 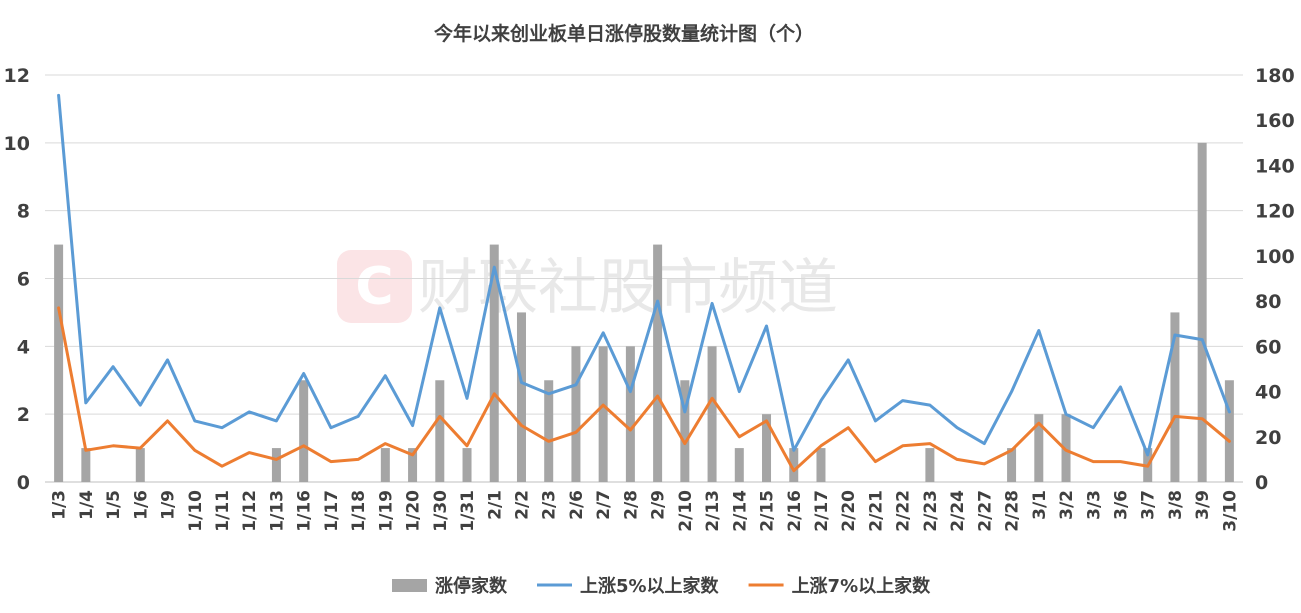 I want to click on x-tick-label: 2/6, so click(x=577, y=505).